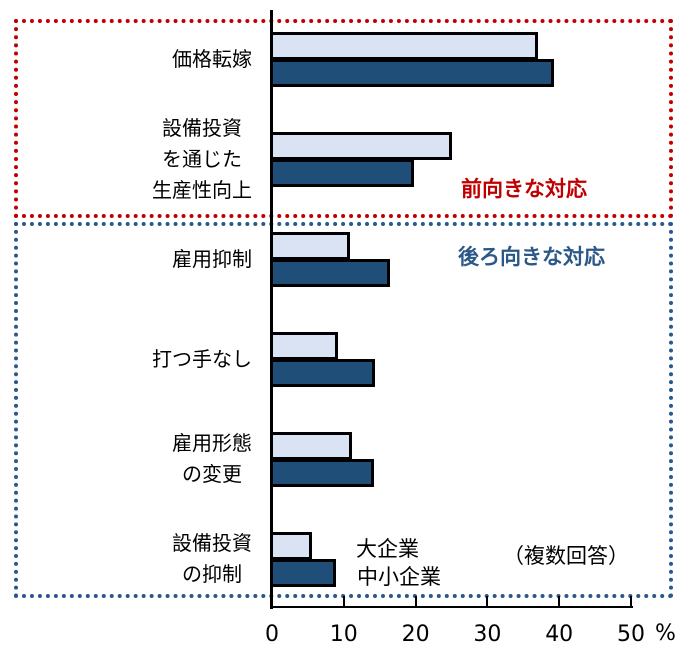  What do you see at coordinates (212, 58) in the screenshot?
I see `category-label: 価格転嫁` at bounding box center [212, 58].